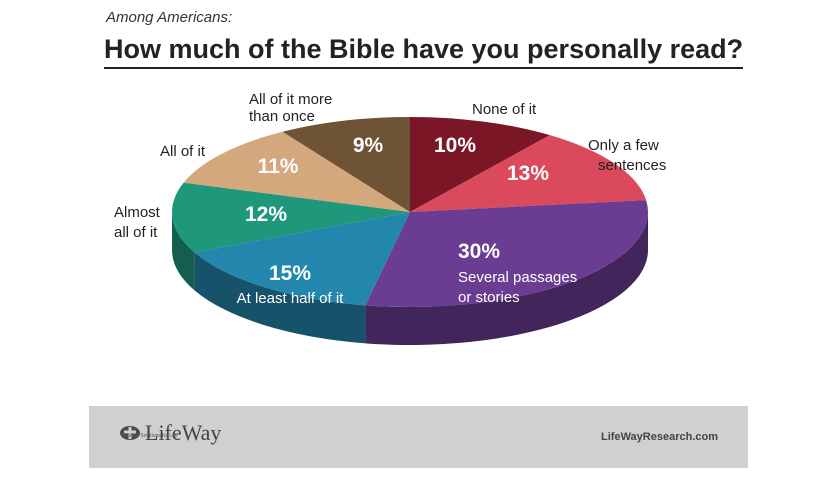 The image size is (813, 496). What do you see at coordinates (623, 145) in the screenshot?
I see `category-label-only-a-few-sentences-1: Only a few` at bounding box center [623, 145].